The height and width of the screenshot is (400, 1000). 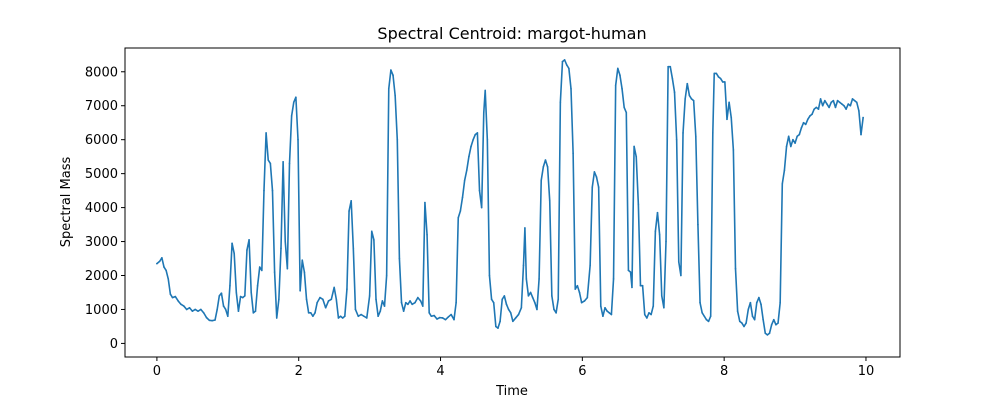 What do you see at coordinates (440, 371) in the screenshot?
I see `x-tick-label: 4` at bounding box center [440, 371].